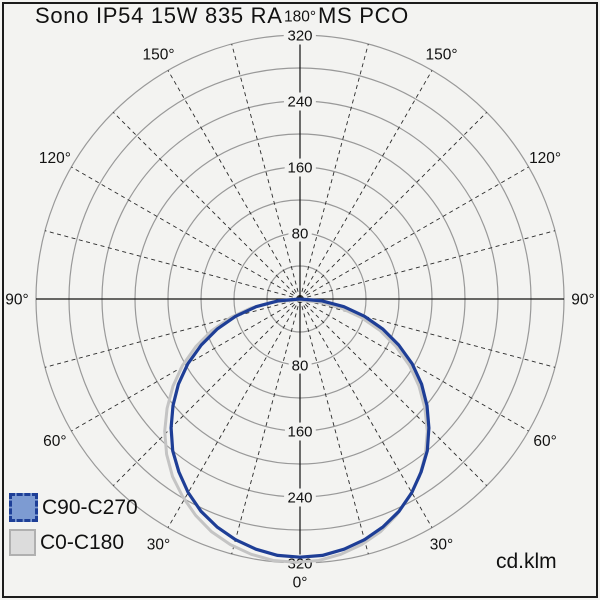  What do you see at coordinates (73, 528) in the screenshot?
I see `legend: C90-C270 C0-C180` at bounding box center [73, 528].